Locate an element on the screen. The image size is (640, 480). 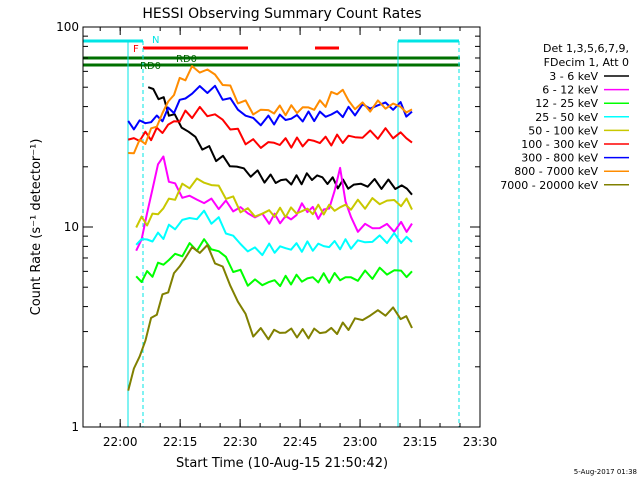
legend-entry-label: 50 - 100 keV is located at coordinates (563, 130).